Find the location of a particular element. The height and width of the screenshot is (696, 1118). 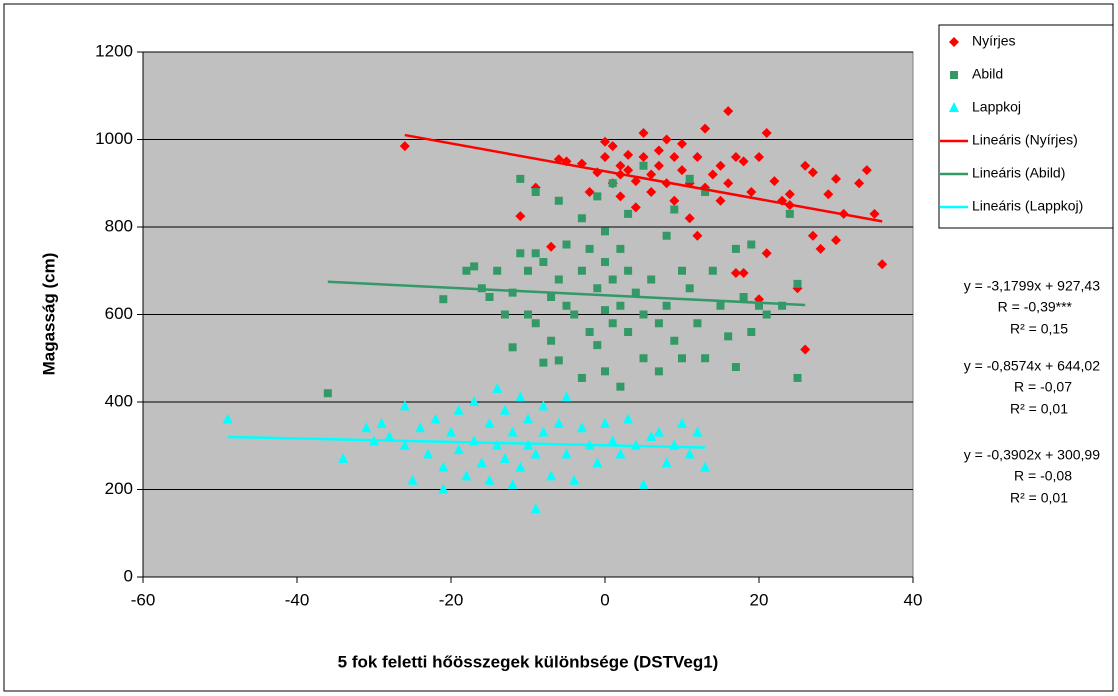

x-tick-label: -20 is located at coordinates (451, 599).